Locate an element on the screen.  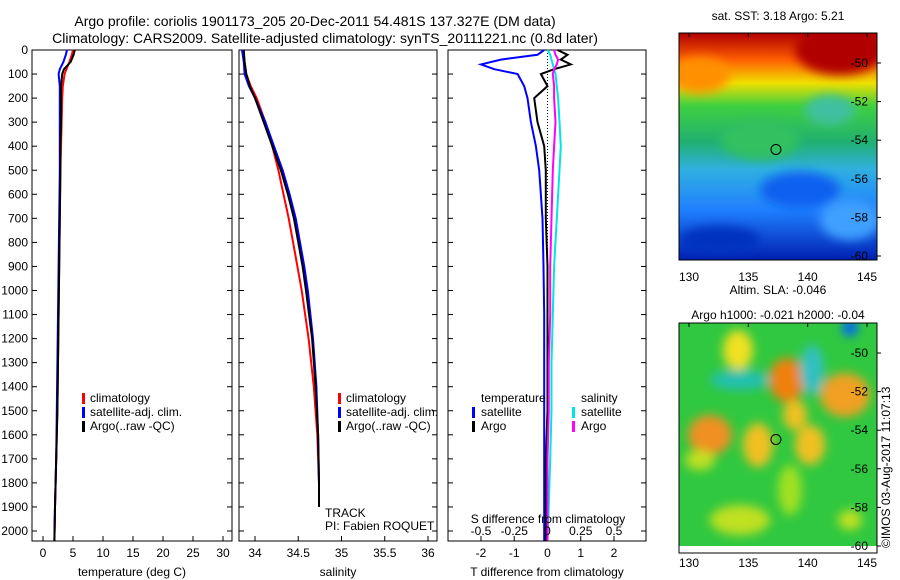
legend-label: Argo is located at coordinates (594, 426).